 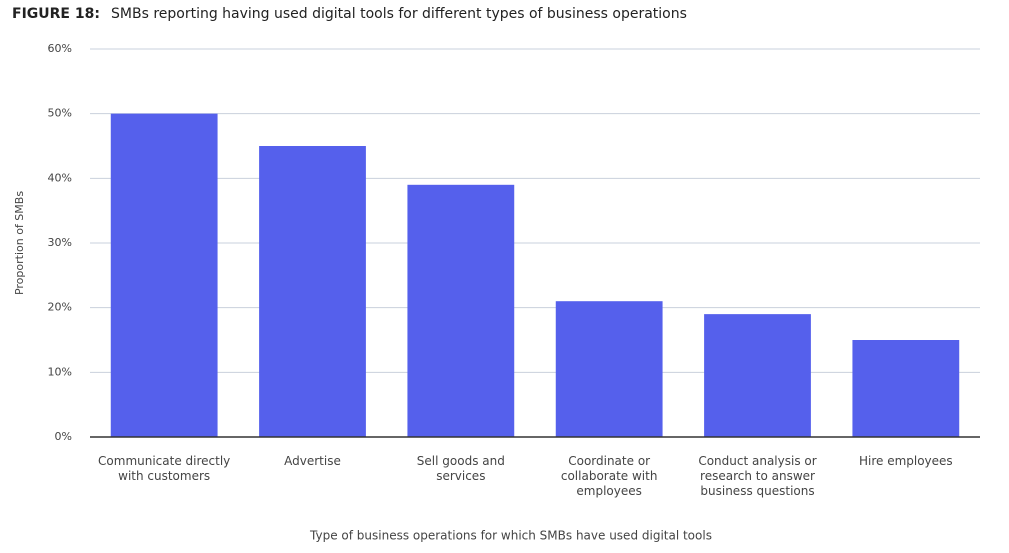 I want to click on x-tick-label: Sell goods and services, so click(x=460, y=468).